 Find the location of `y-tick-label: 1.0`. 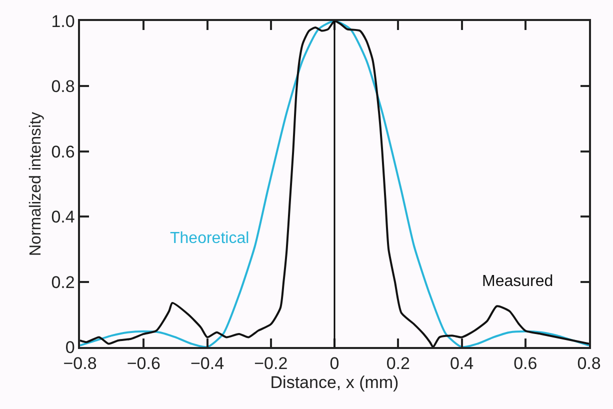

y-tick-label: 1.0 is located at coordinates (63, 21).